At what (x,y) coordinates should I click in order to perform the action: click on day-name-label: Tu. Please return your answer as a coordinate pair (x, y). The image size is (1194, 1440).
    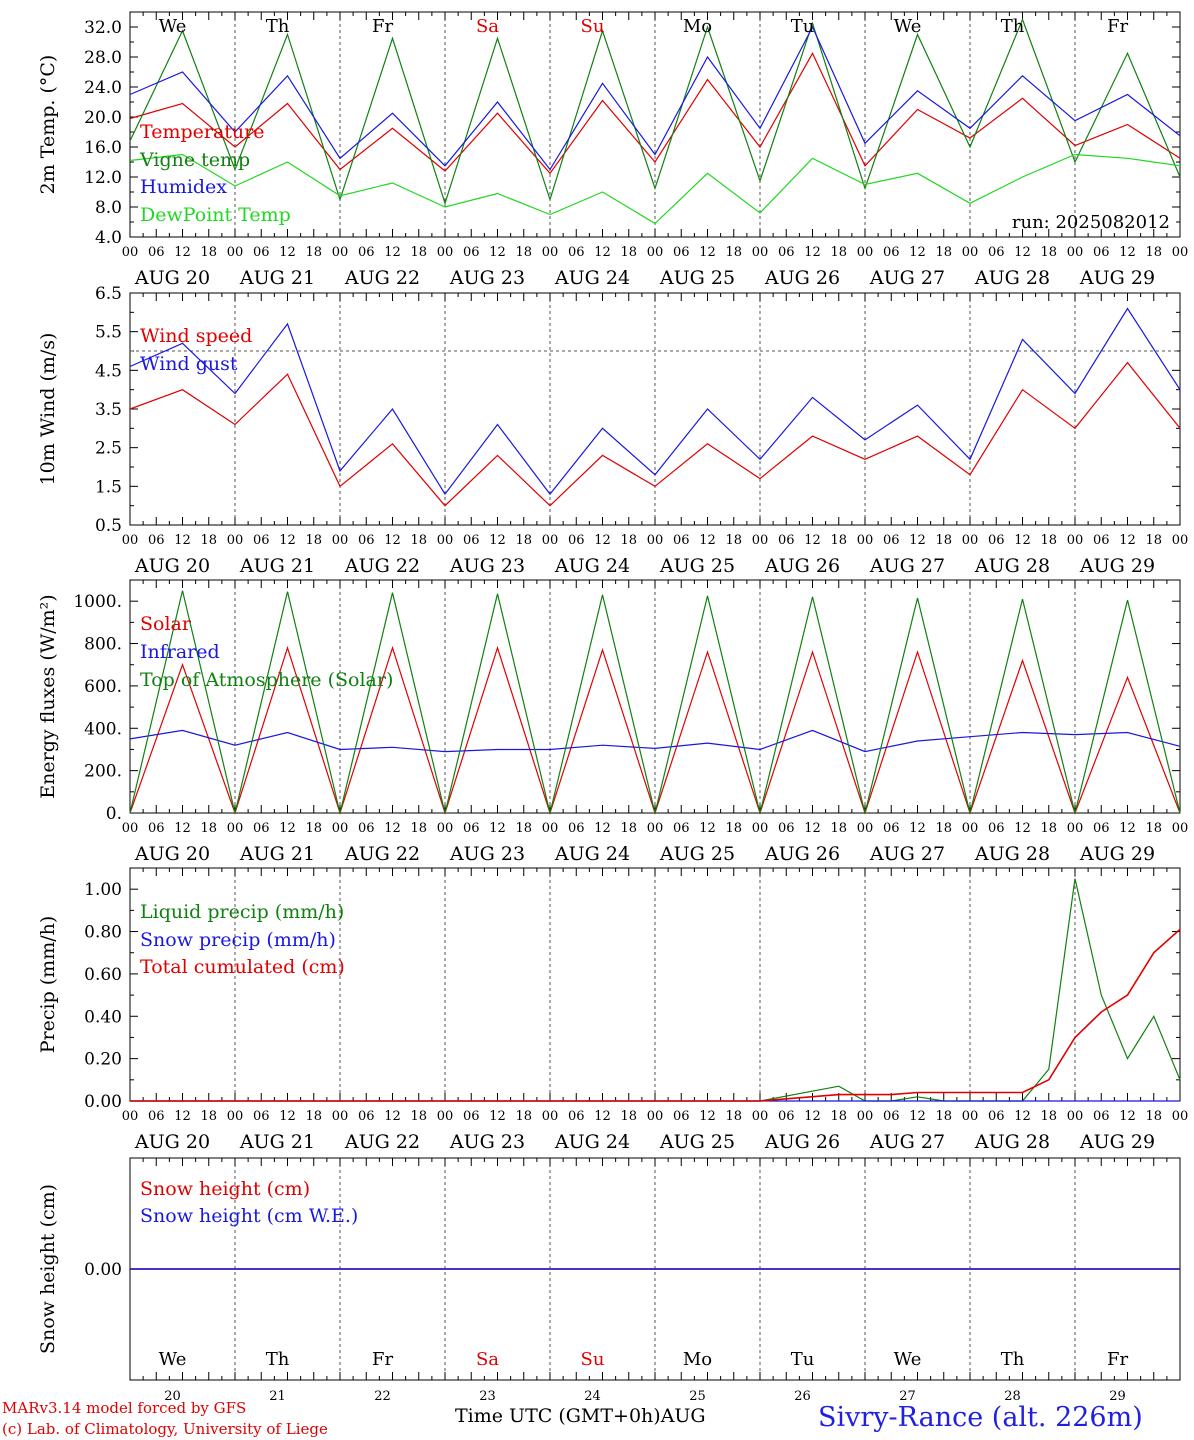
    Looking at the image, I should click on (803, 1359).